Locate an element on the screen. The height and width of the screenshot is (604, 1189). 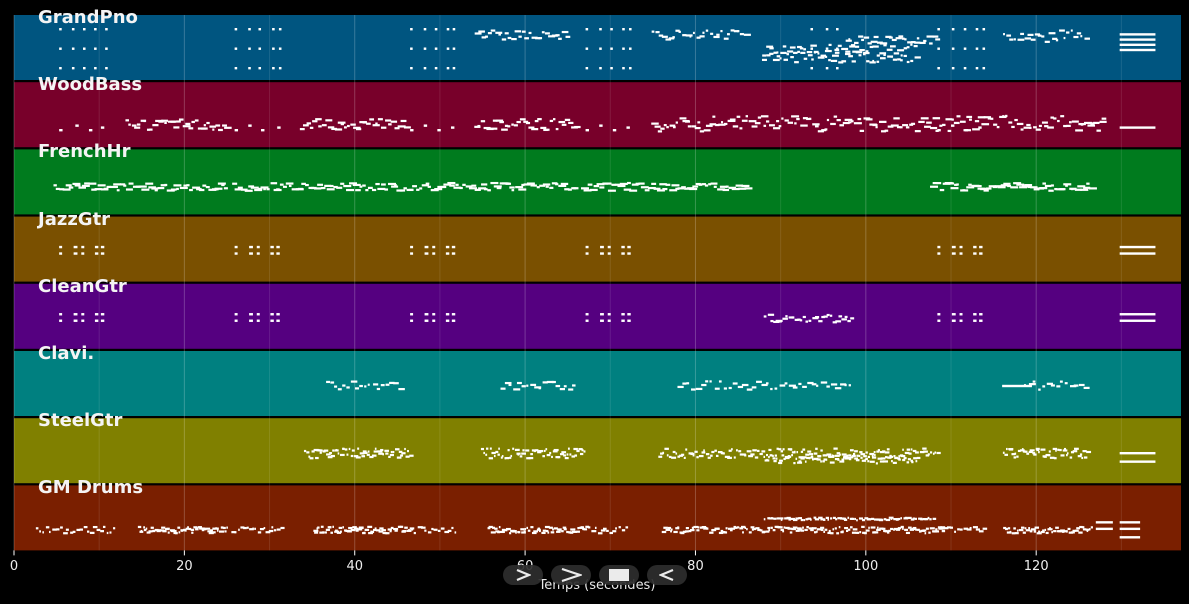
rewind-button is located at coordinates (667, 575).